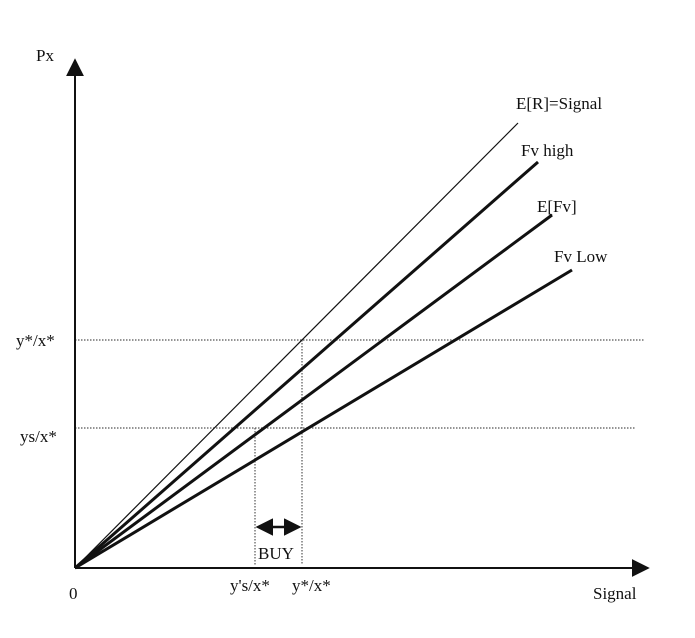 The height and width of the screenshot is (638, 695). I want to click on left-signal-label: y's/x*, so click(250, 585).